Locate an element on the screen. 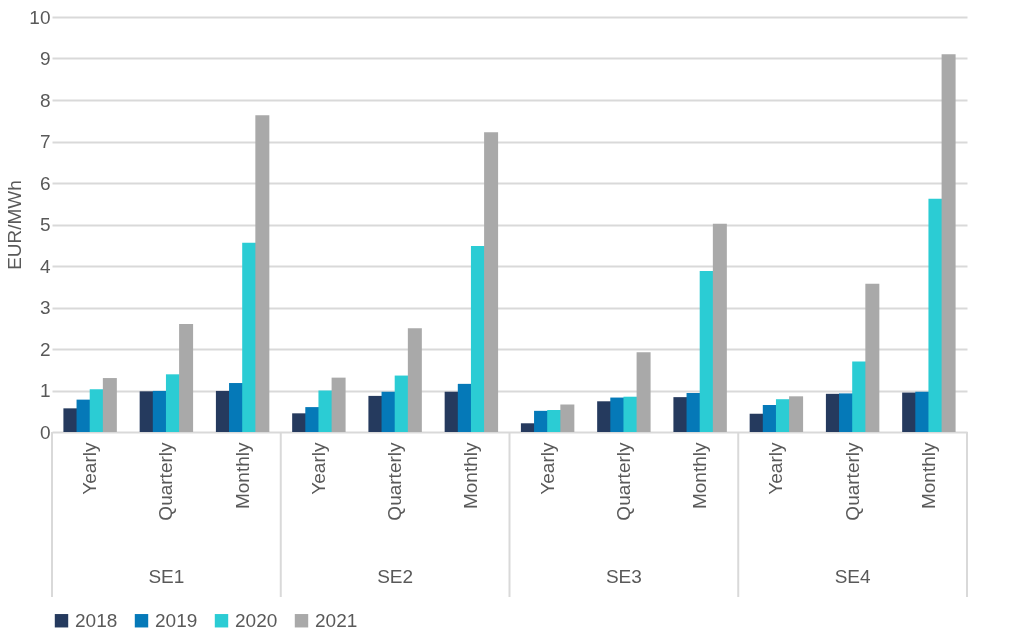 Image resolution: width=1017 pixels, height=639 pixels. legend-label: 2020 is located at coordinates (256, 620).